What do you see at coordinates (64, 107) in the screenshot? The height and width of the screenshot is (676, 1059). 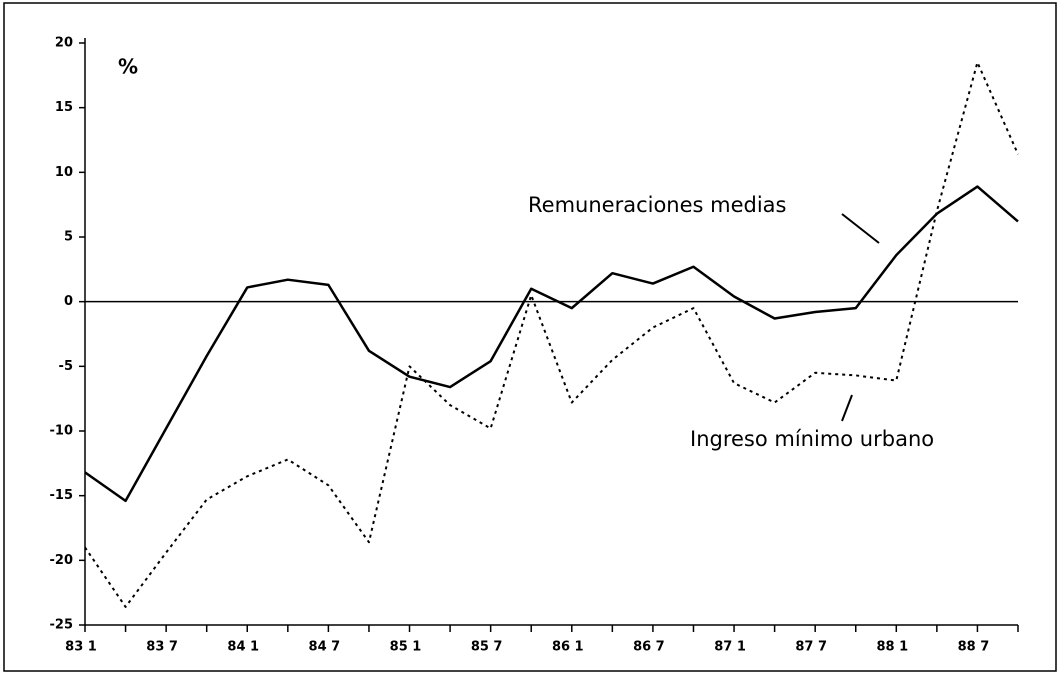 I see `y-tick-label: 15` at bounding box center [64, 107].